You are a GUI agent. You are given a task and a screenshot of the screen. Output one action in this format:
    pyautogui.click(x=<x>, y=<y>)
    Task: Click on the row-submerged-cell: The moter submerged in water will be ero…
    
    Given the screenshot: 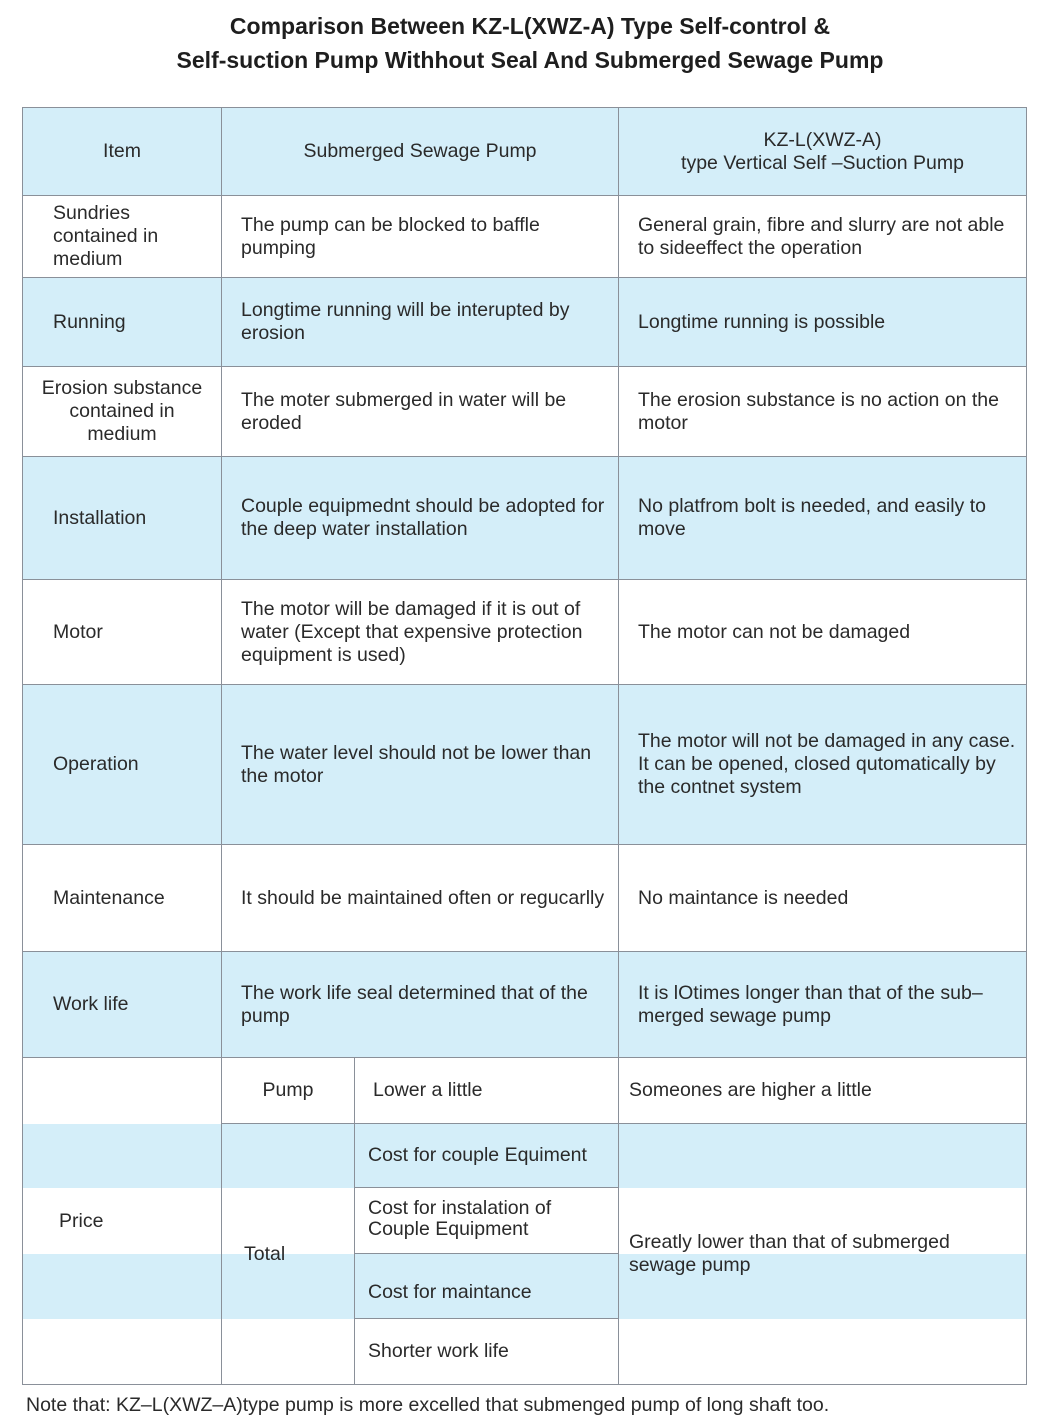 What is the action you would take?
    pyautogui.click(x=420, y=411)
    